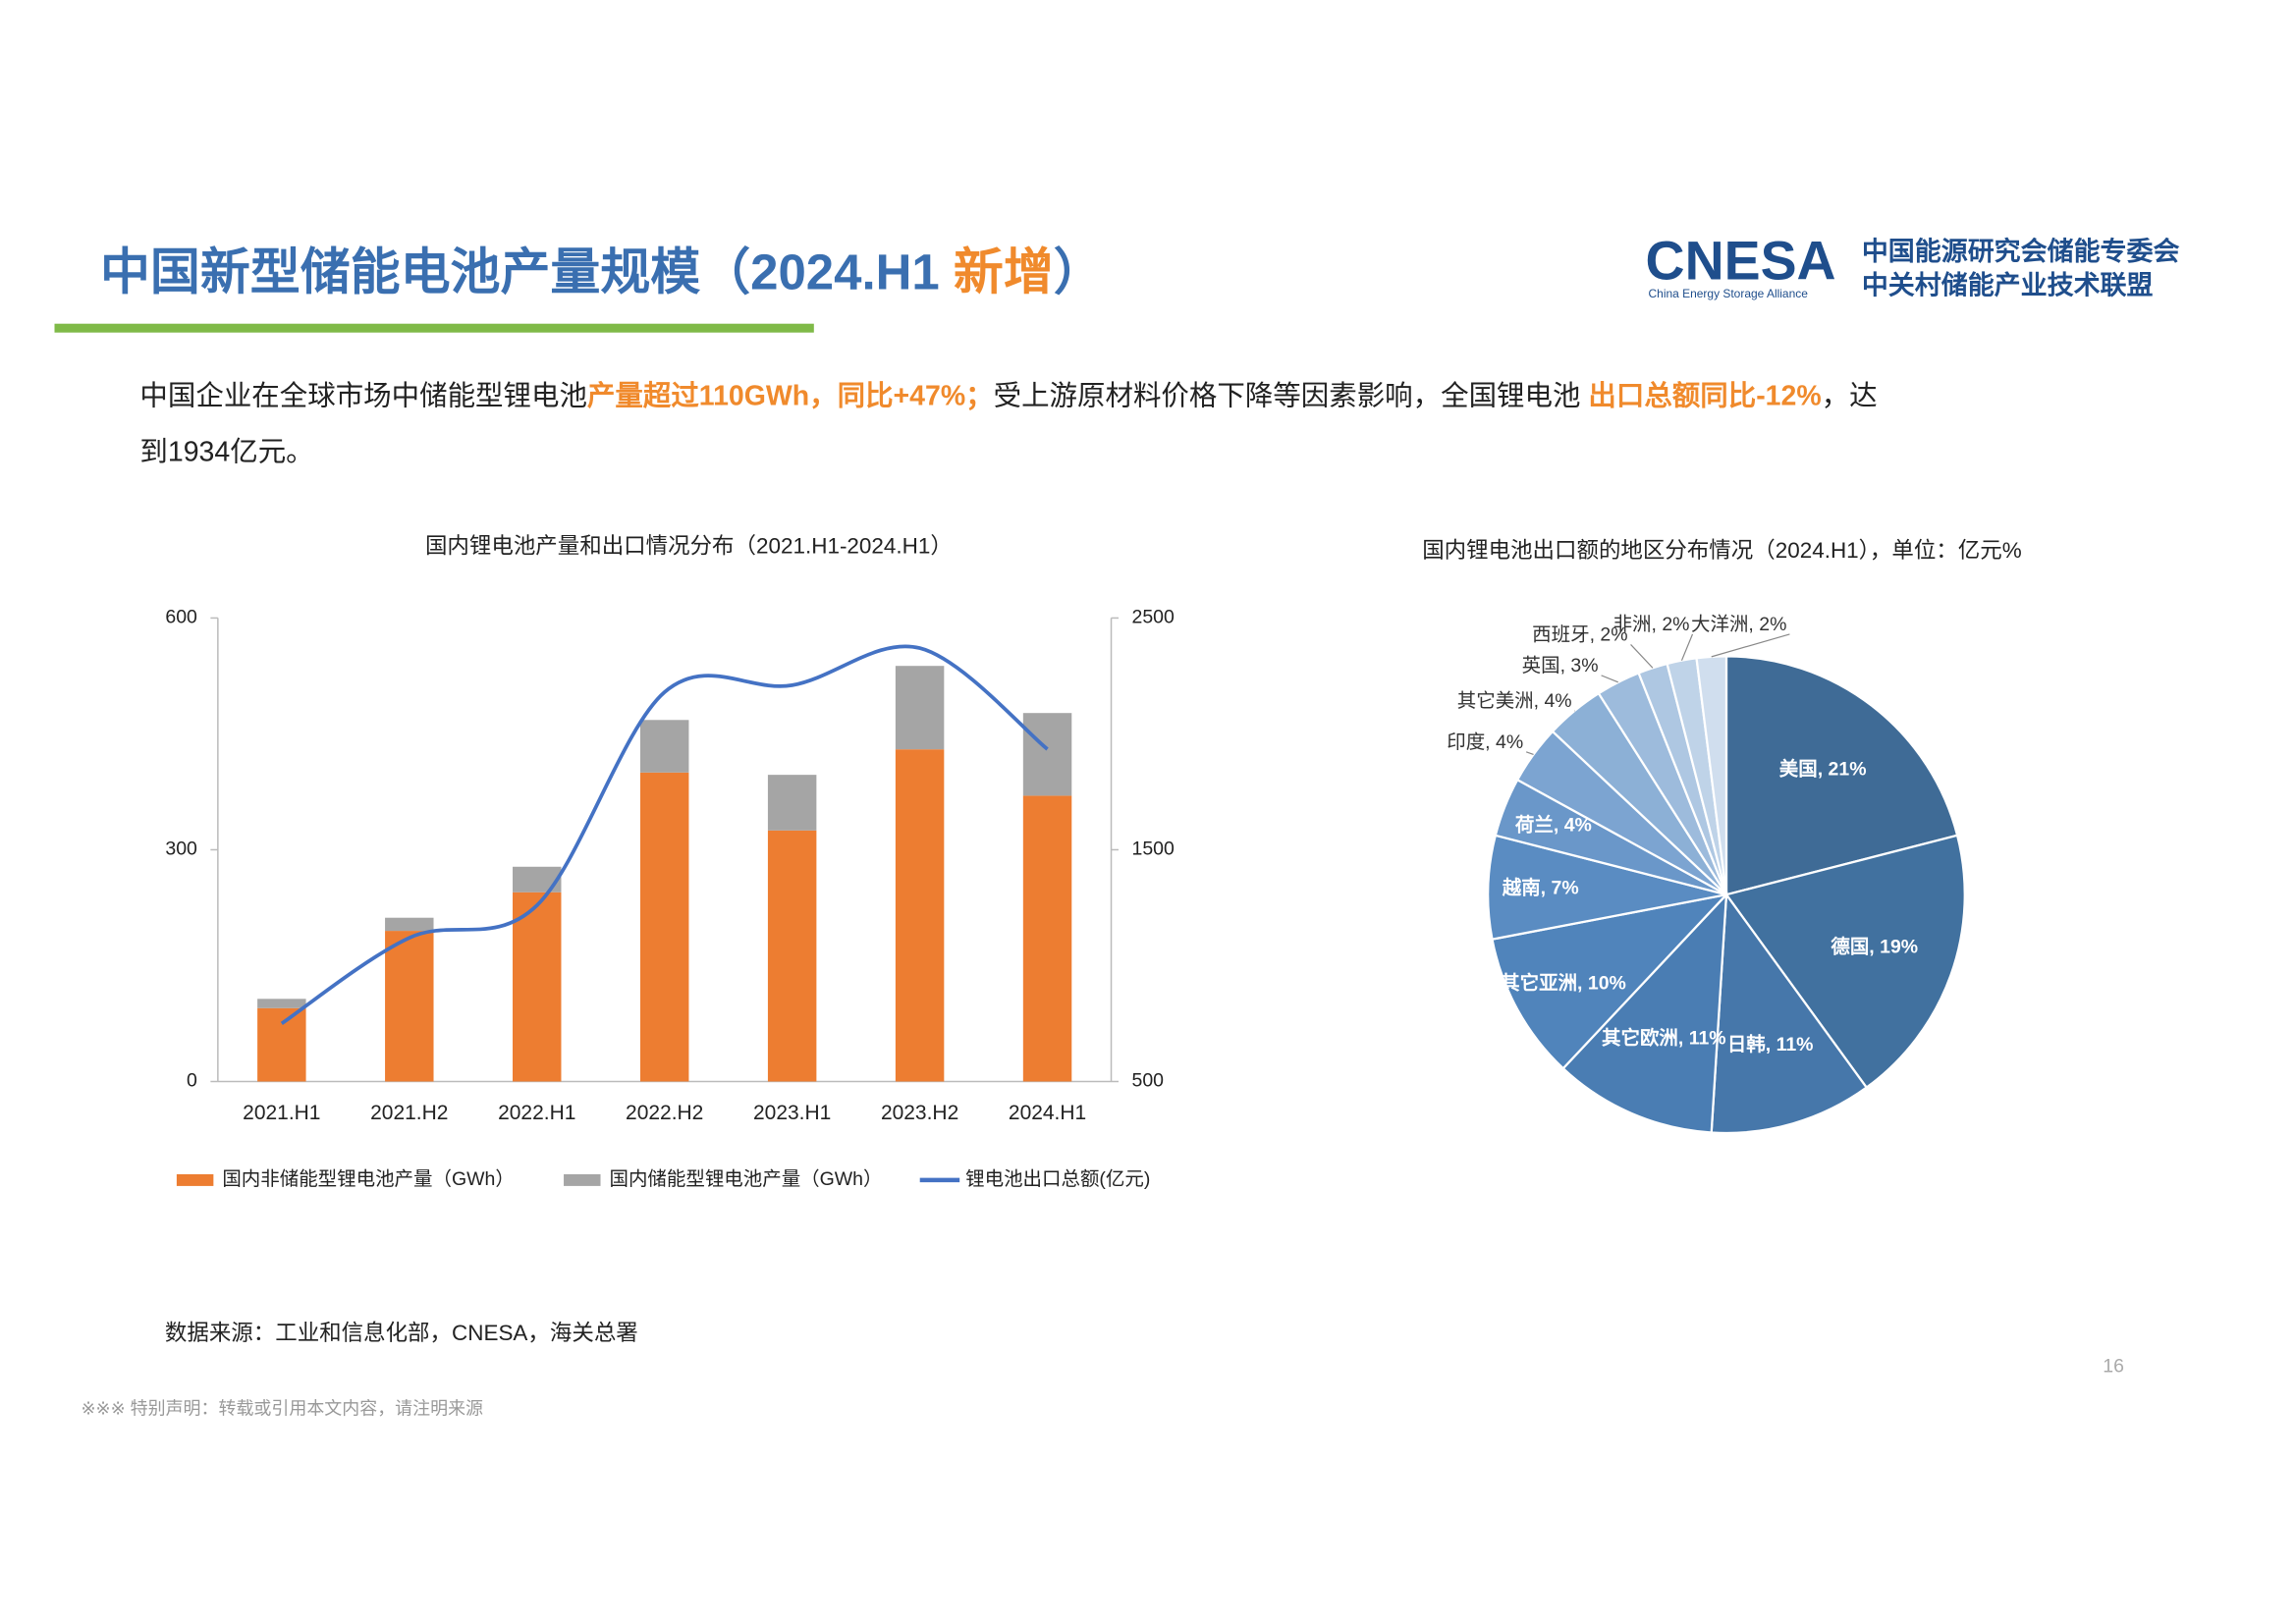  I want to click on title-part: ）, so click(1079, 272).